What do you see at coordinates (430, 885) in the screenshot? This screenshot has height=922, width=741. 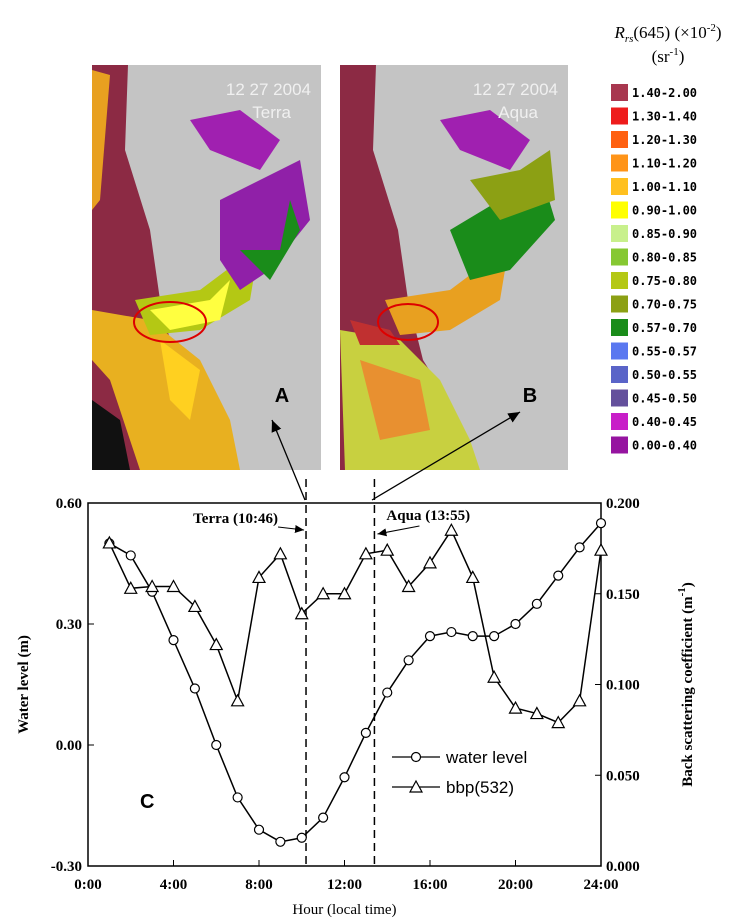 I see `x-tick-label: 16:00` at bounding box center [430, 885].